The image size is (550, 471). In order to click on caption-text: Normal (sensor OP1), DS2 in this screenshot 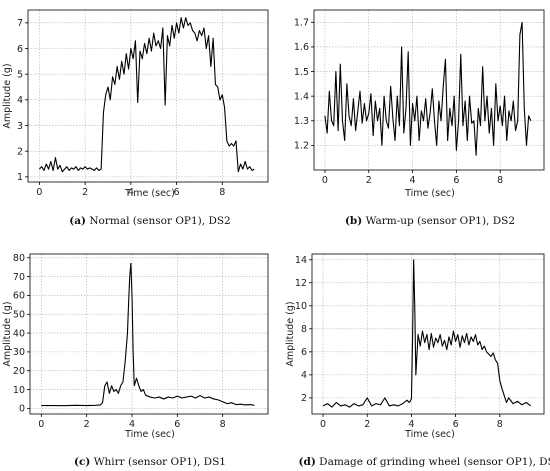, I will do `click(159, 221)`.